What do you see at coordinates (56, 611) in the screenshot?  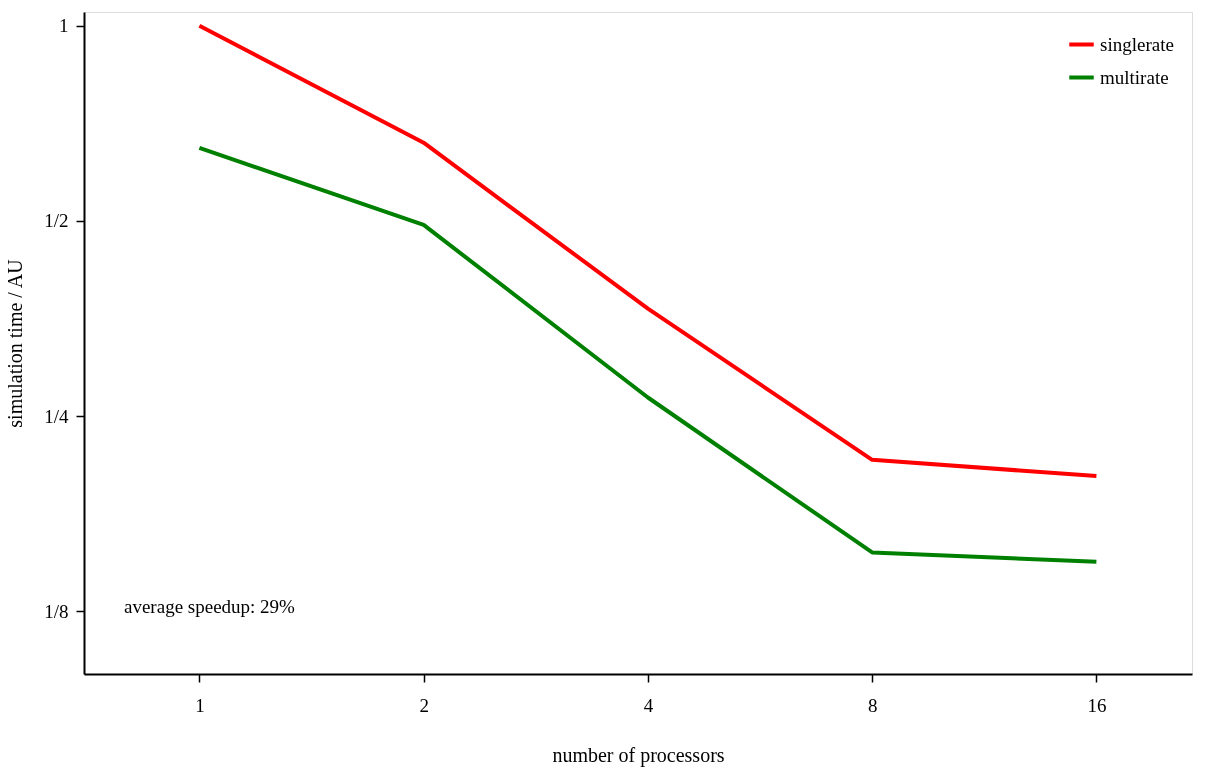 I see `y-tick-label: 1/8` at bounding box center [56, 611].